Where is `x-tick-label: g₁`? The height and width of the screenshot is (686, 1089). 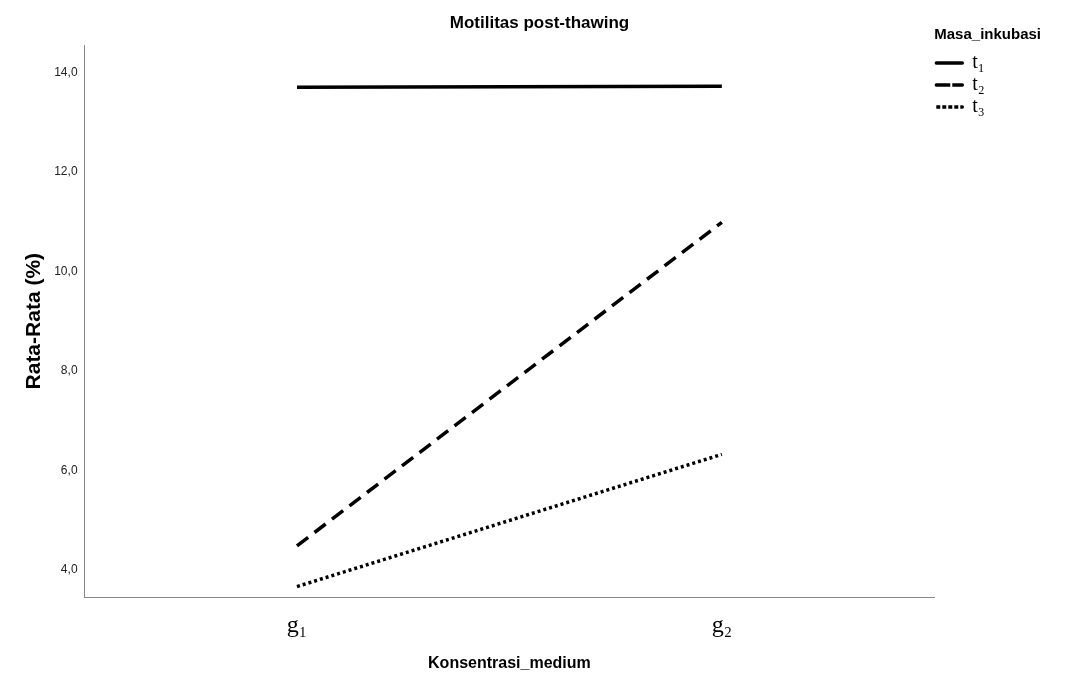 x-tick-label: g₁ is located at coordinates (297, 623).